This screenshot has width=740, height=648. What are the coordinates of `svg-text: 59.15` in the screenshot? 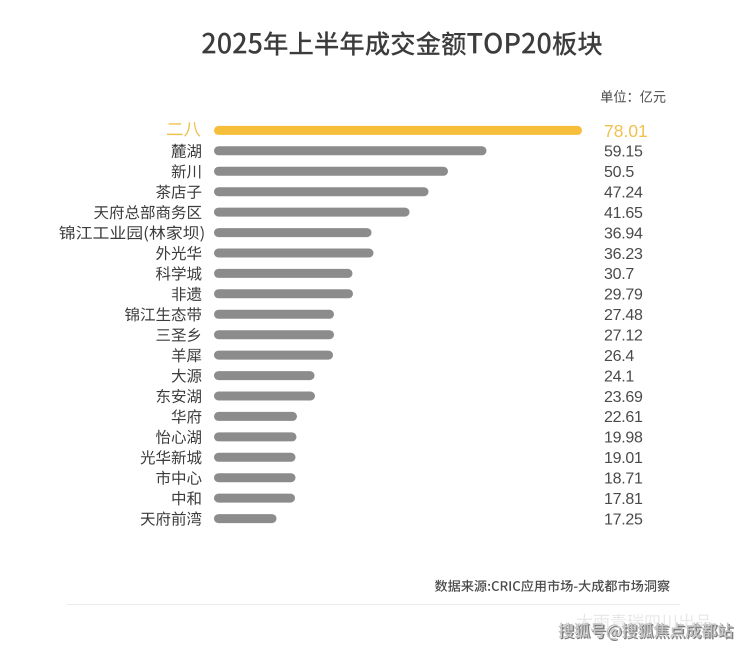 It's located at (623, 152).